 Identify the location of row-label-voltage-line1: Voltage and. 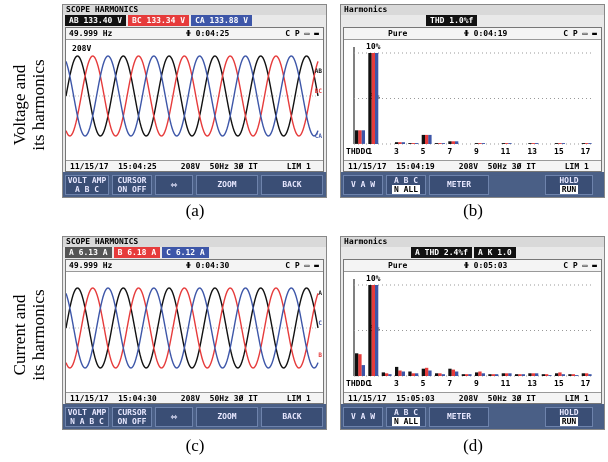
(19, 105).